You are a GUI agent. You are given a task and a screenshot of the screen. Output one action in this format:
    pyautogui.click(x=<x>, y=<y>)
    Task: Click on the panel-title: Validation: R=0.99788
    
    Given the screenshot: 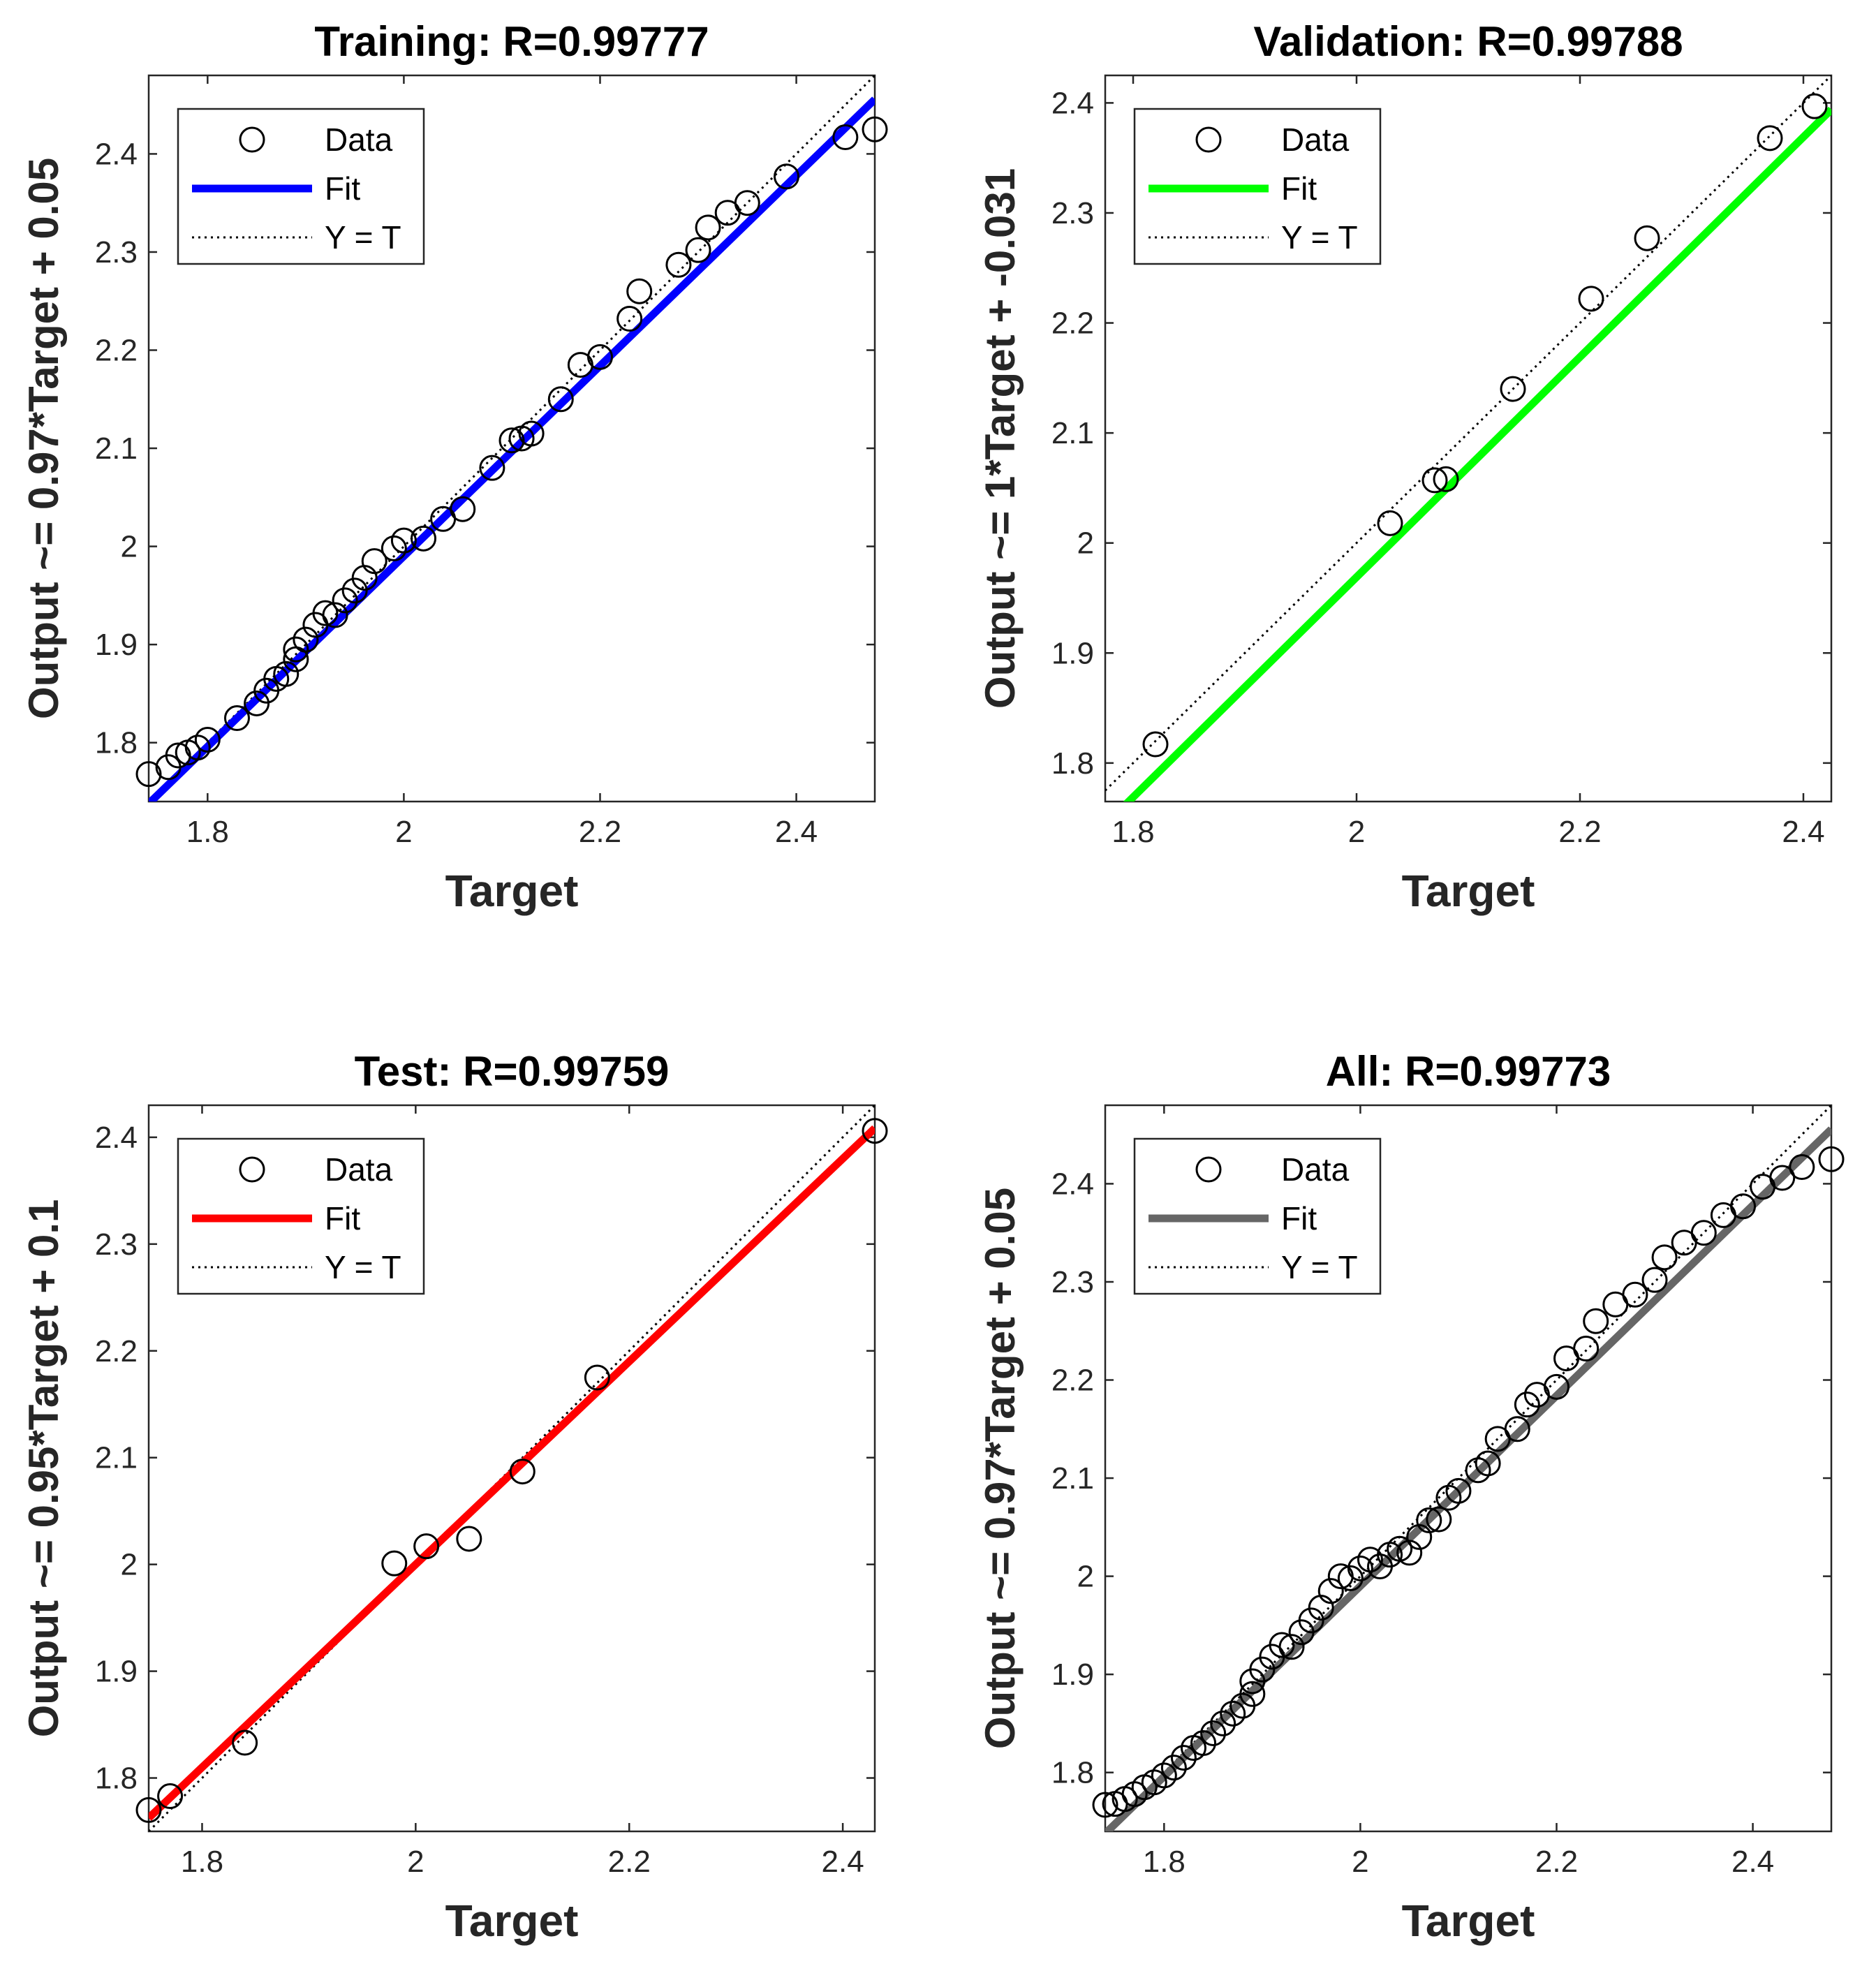 What is the action you would take?
    pyautogui.click(x=1468, y=41)
    